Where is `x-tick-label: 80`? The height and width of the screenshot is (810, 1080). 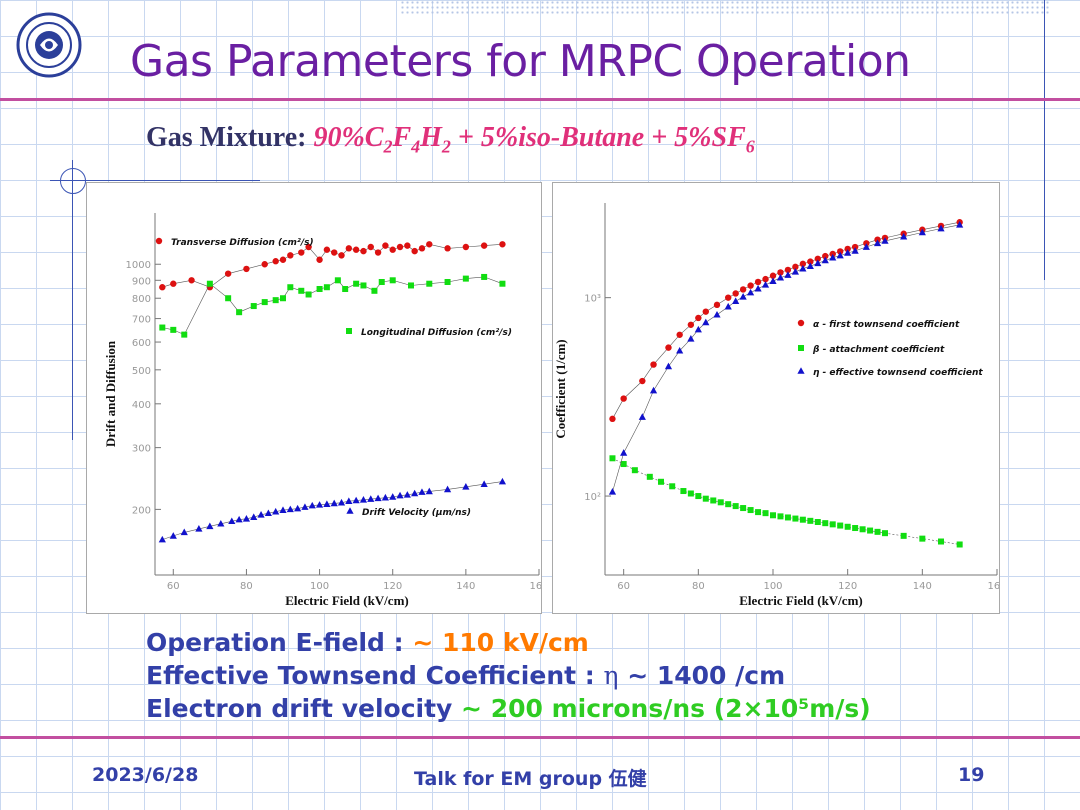
x-tick-label: 80 is located at coordinates (698, 586).